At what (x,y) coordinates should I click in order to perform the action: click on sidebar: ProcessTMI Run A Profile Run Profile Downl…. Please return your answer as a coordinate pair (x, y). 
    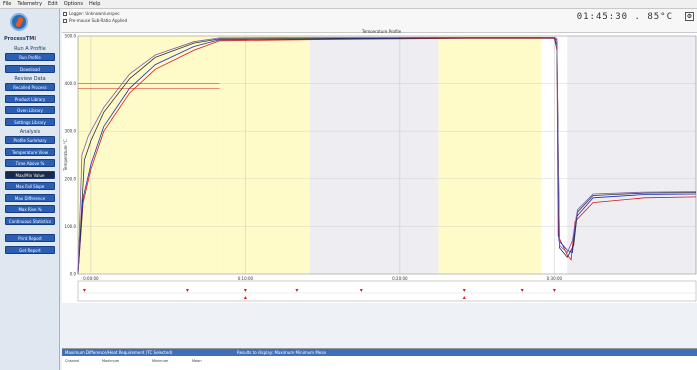
    Looking at the image, I should click on (30, 189).